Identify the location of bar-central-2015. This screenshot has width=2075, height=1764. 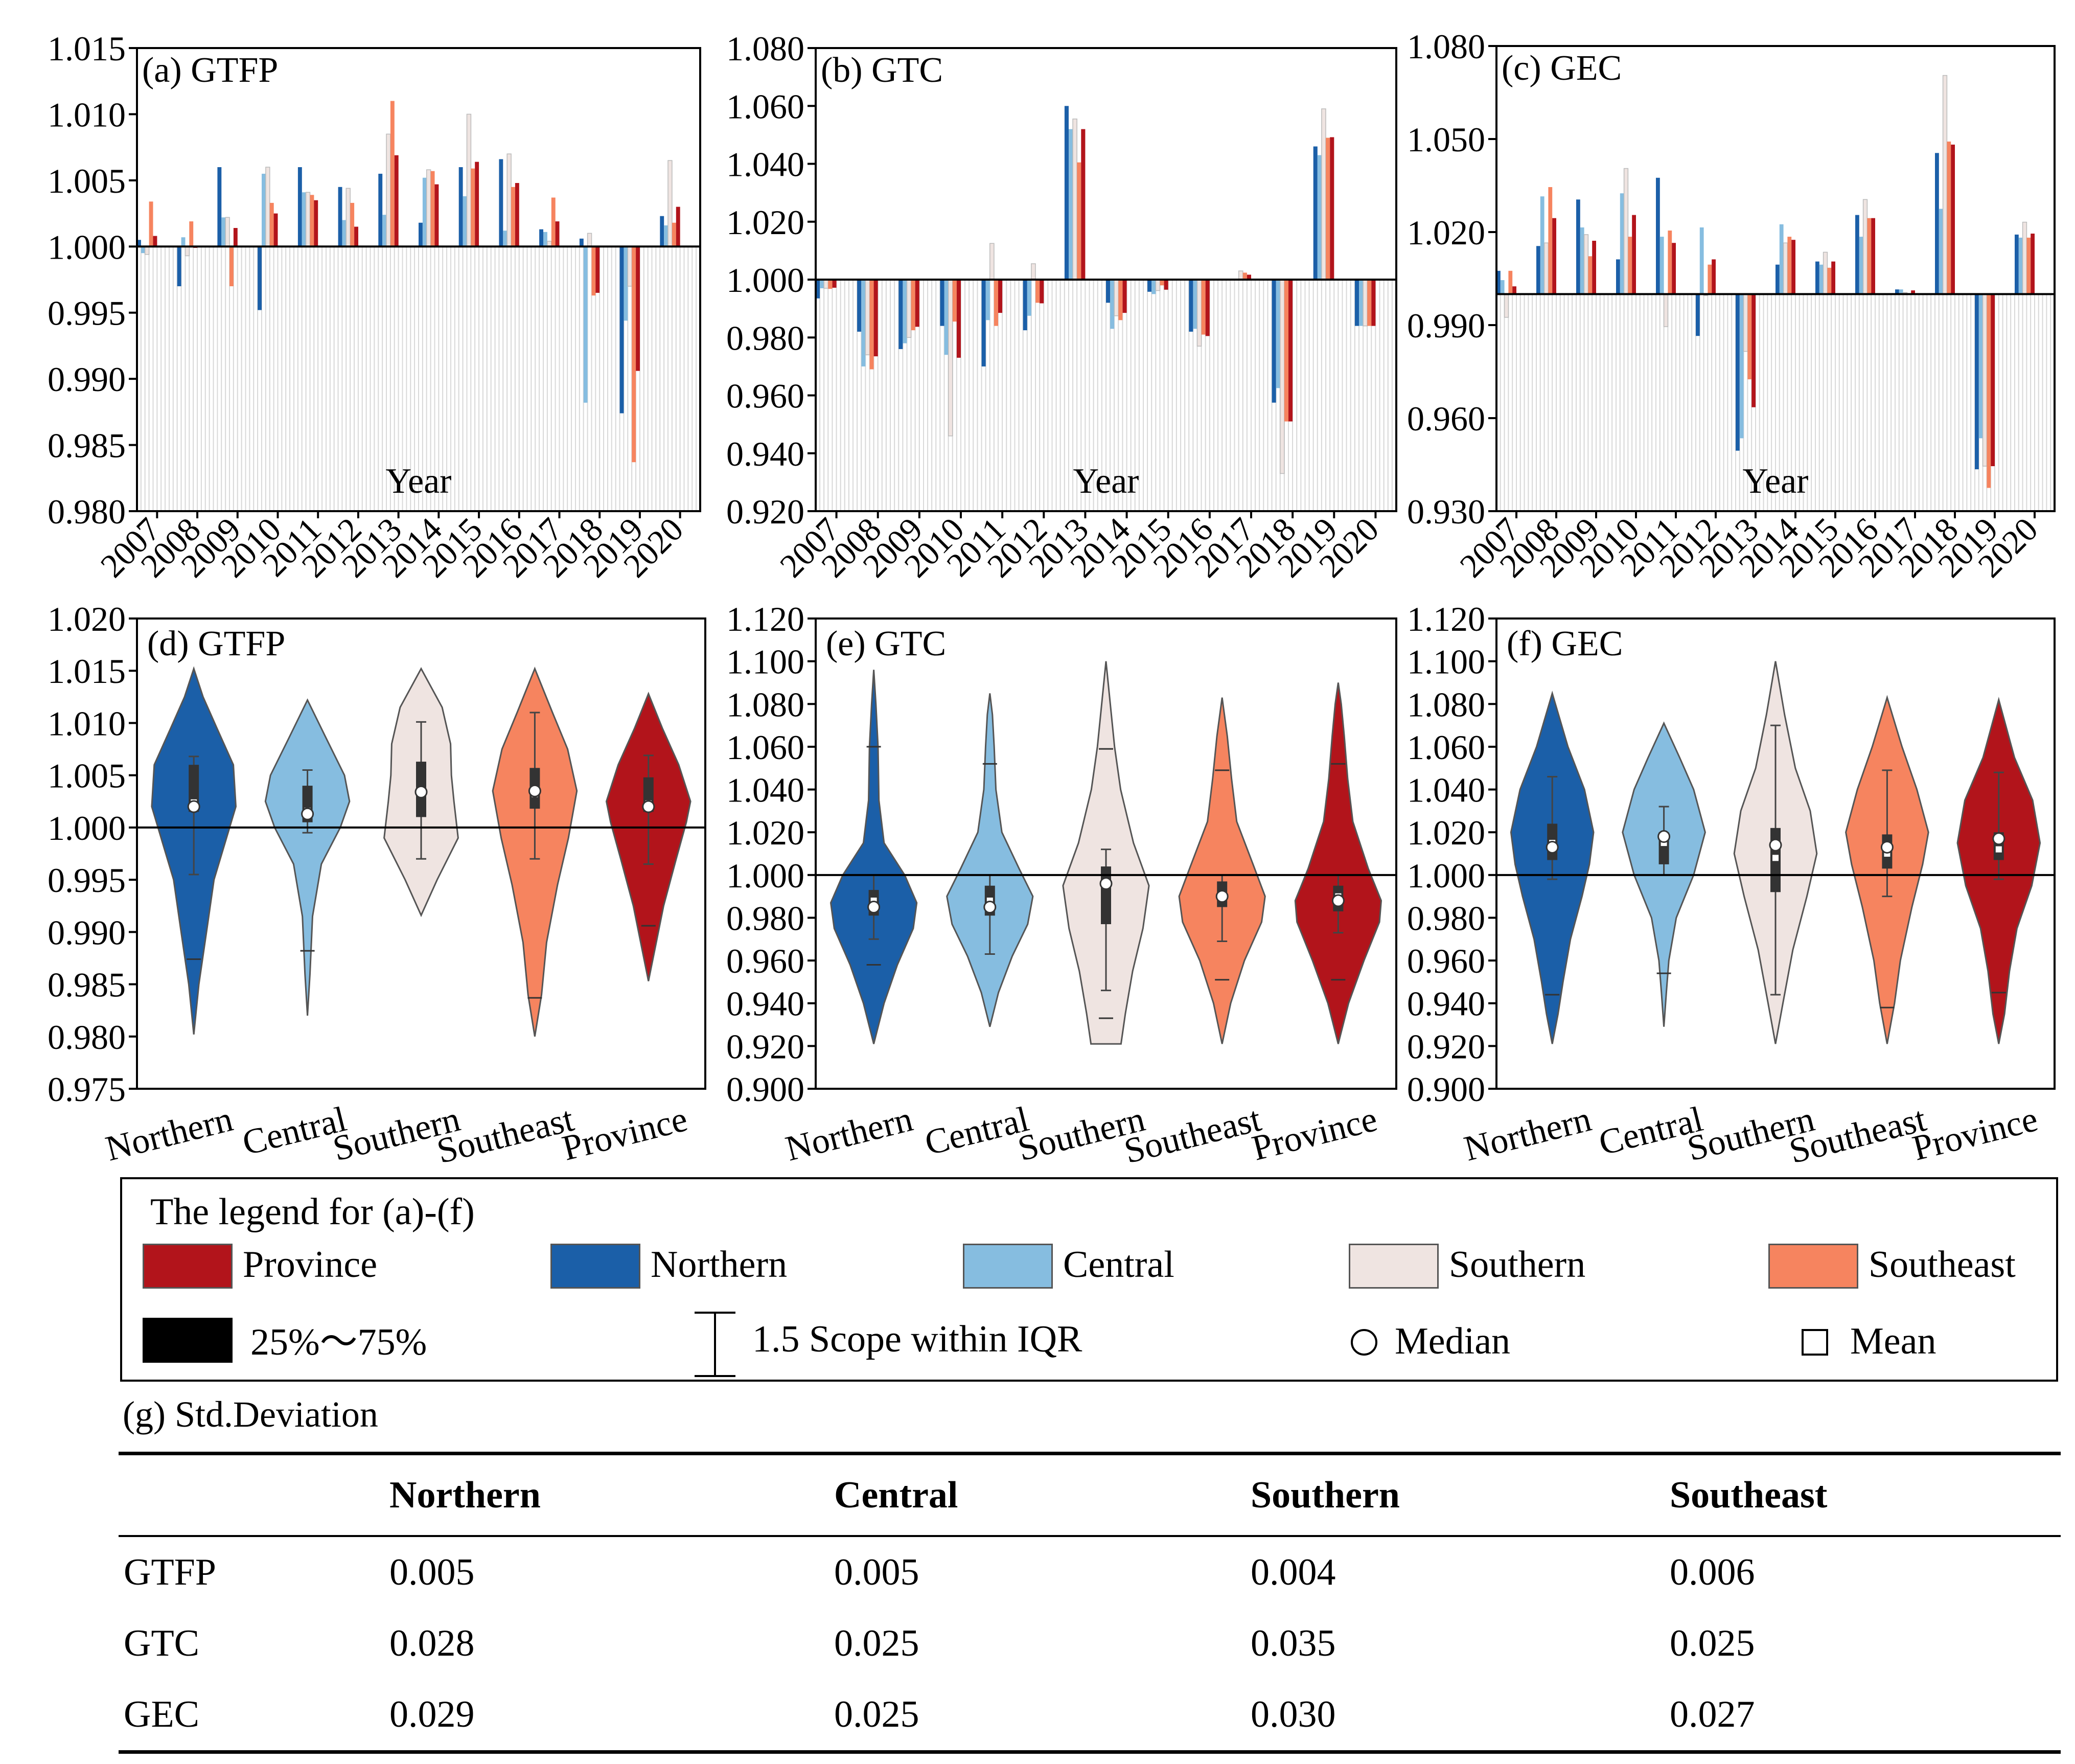
(1153, 287).